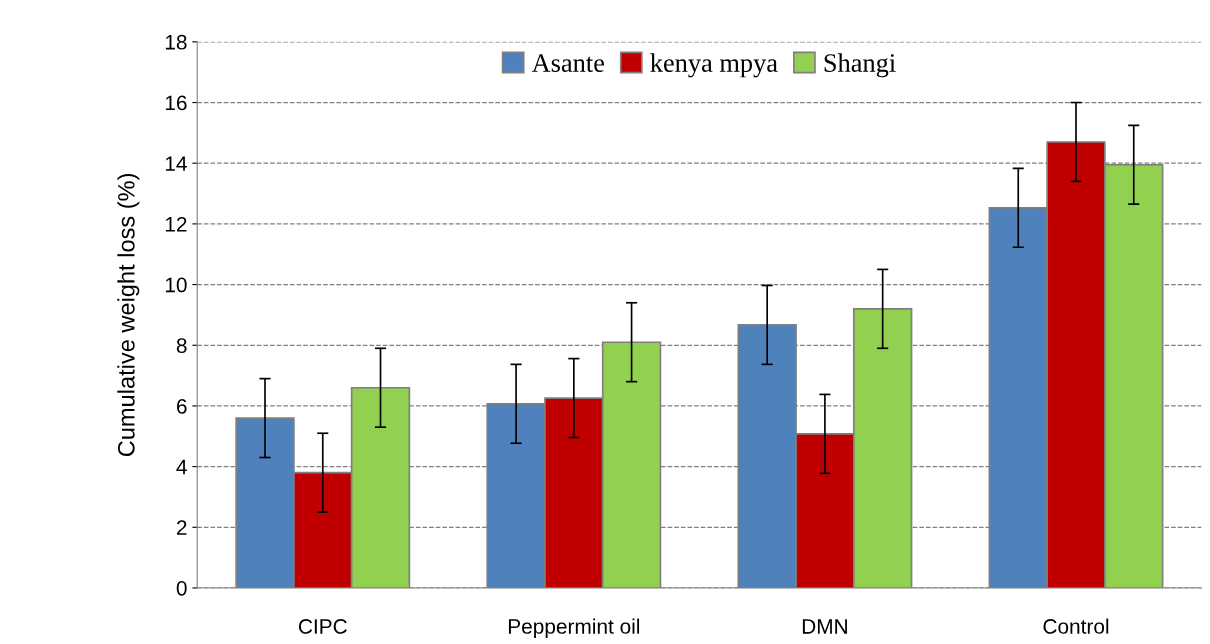  What do you see at coordinates (176, 103) in the screenshot?
I see `y-tick-label: 16` at bounding box center [176, 103].